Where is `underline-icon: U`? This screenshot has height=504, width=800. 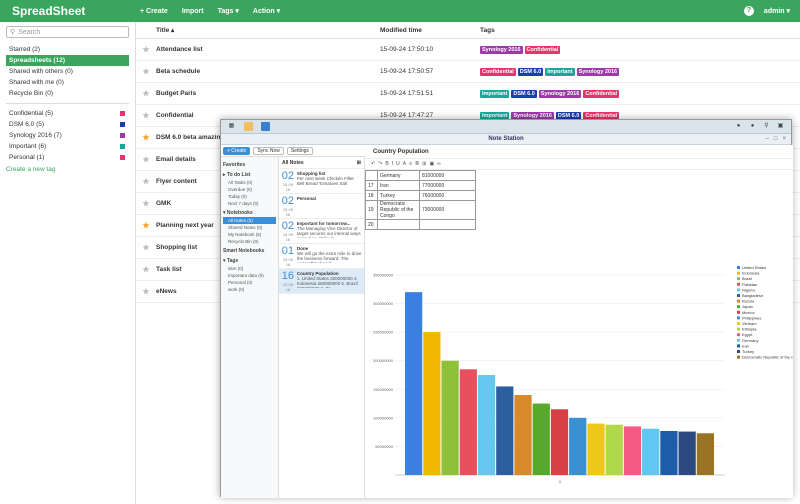
underline-icon: U is located at coordinates (398, 164).